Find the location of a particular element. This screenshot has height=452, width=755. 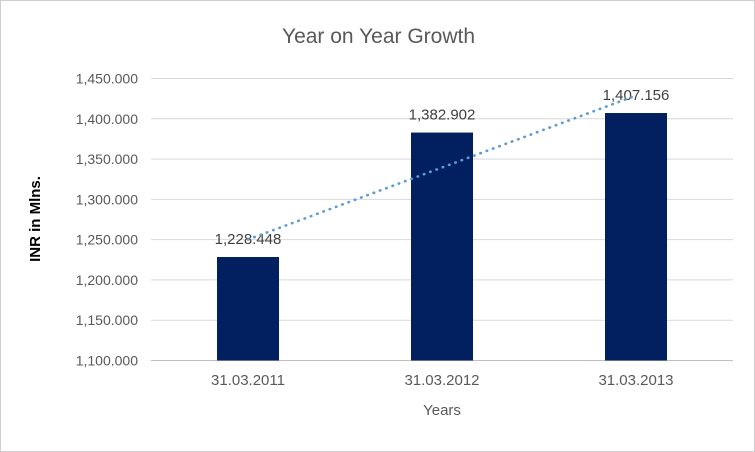

chart-title: Year on Year Growth is located at coordinates (378, 36).